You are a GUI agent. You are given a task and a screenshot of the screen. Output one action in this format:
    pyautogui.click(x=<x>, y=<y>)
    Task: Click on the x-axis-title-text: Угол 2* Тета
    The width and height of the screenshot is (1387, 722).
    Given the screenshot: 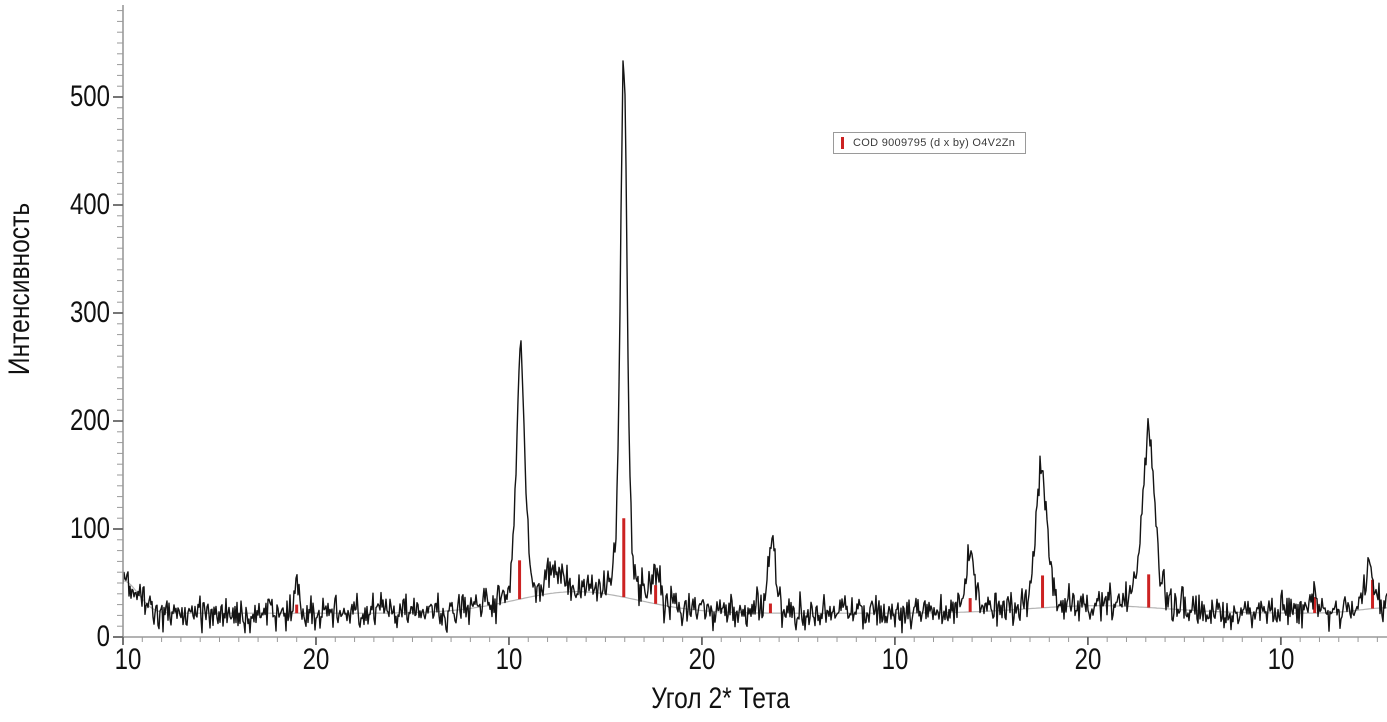 What is the action you would take?
    pyautogui.click(x=720, y=698)
    